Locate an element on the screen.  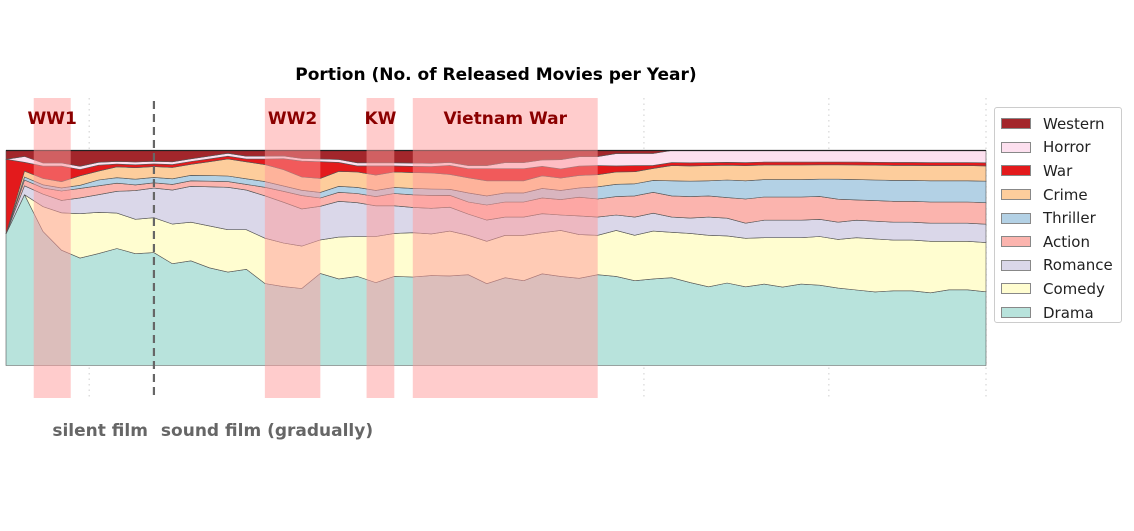
period-label: WW1 is located at coordinates (52, 119).